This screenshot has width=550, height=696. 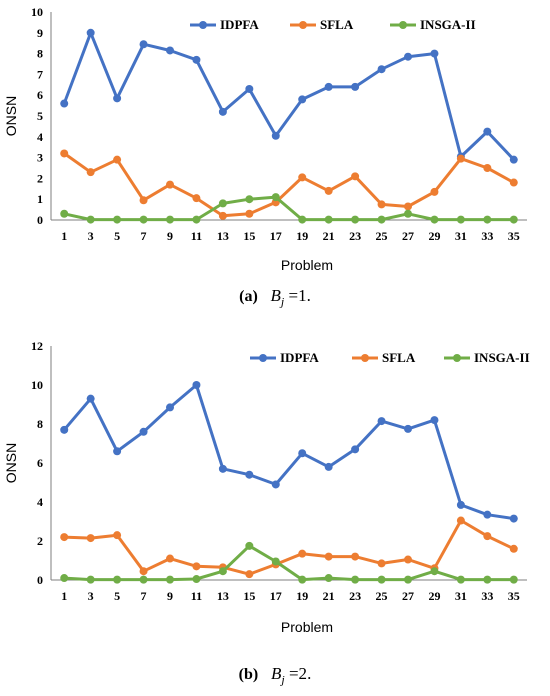 I want to click on x-tick-label-b: 11, so click(x=196, y=596).